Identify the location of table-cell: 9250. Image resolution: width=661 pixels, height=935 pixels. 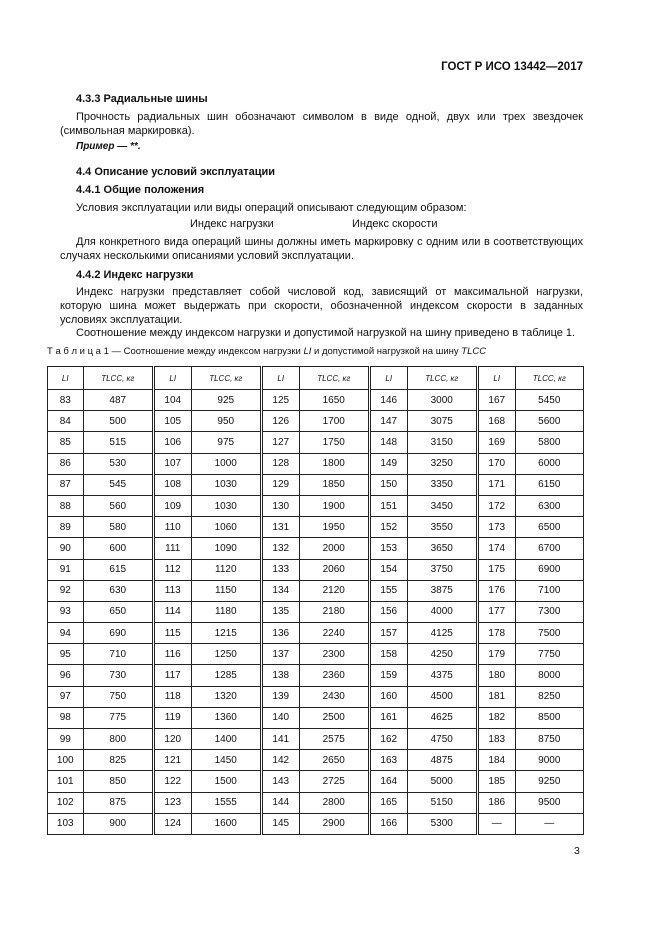
(549, 781).